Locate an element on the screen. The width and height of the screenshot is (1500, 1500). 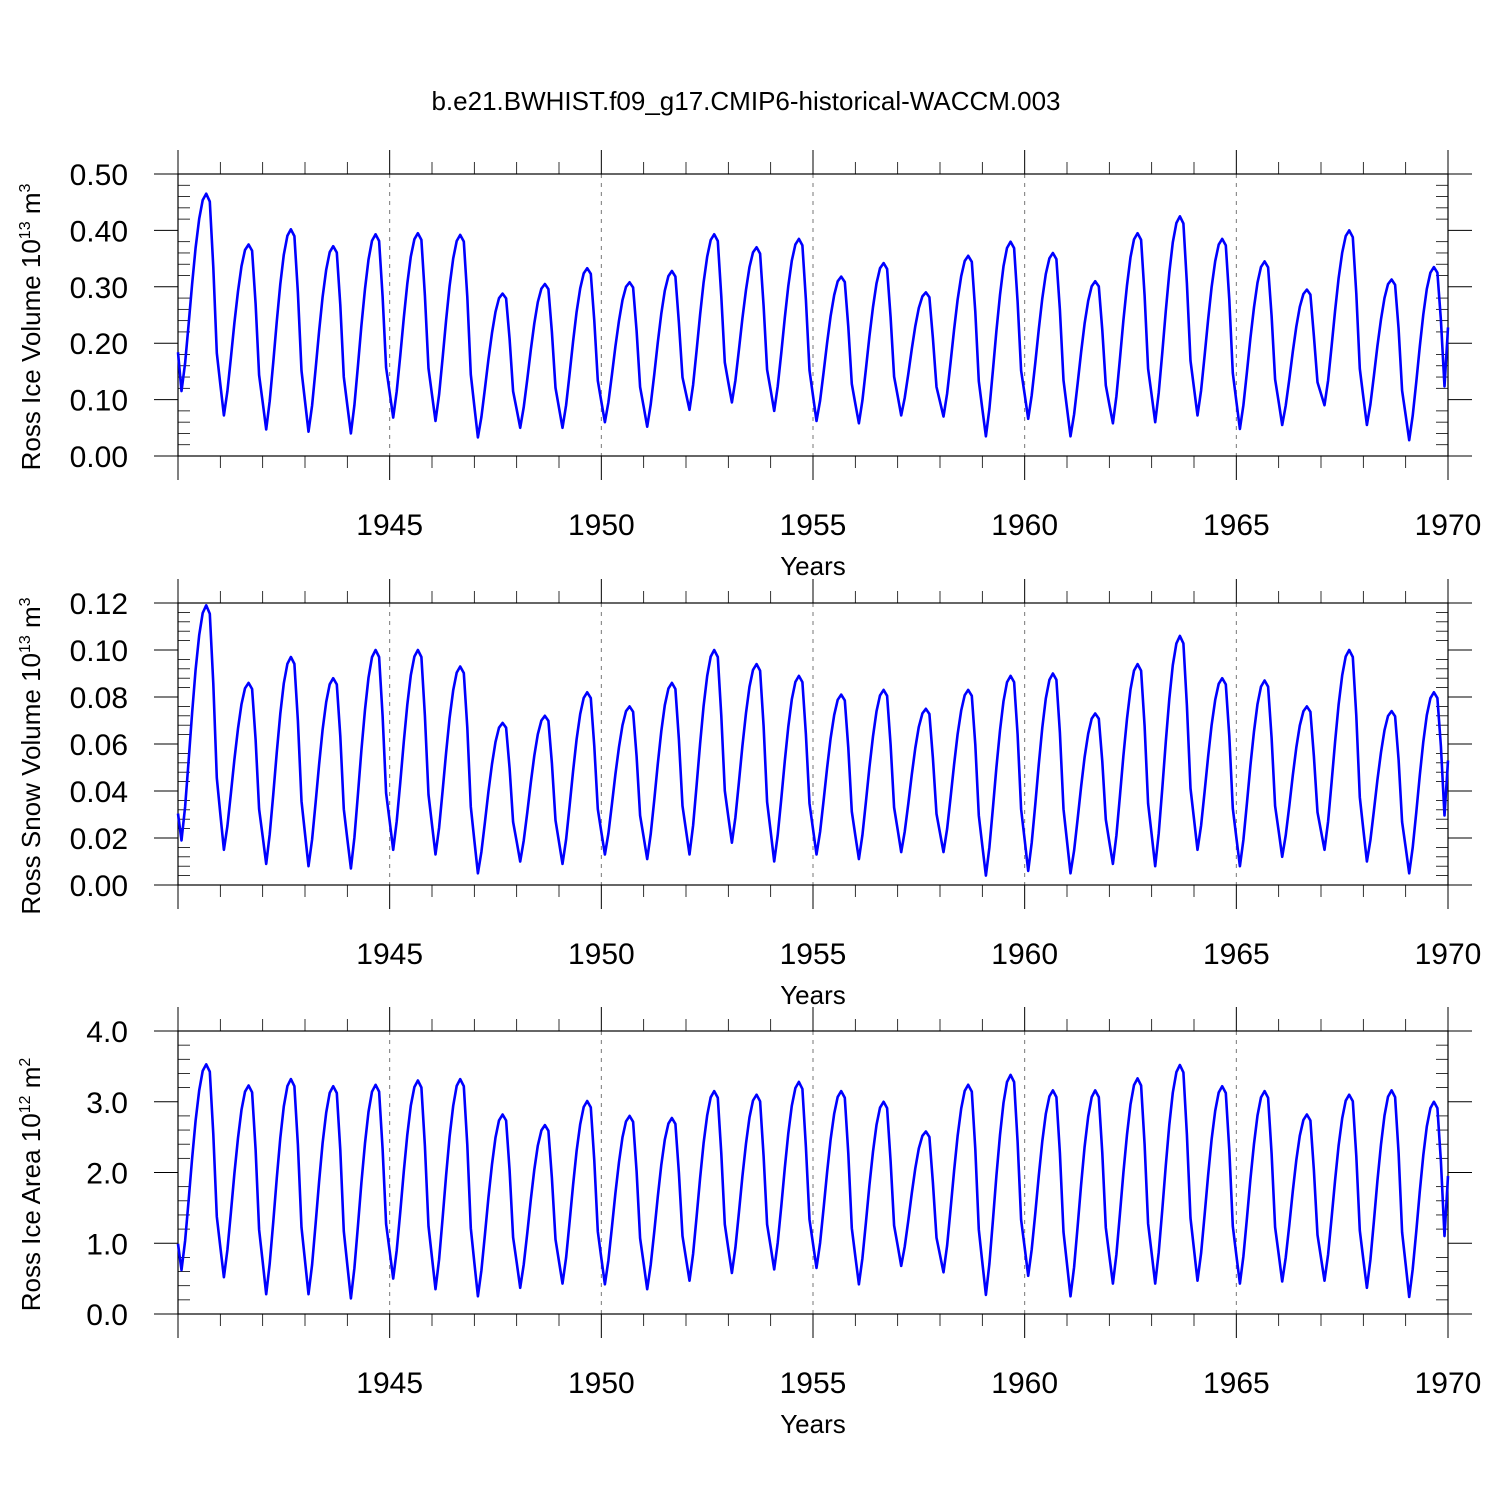
y-tick-label: 0.50 is located at coordinates (99, 175).